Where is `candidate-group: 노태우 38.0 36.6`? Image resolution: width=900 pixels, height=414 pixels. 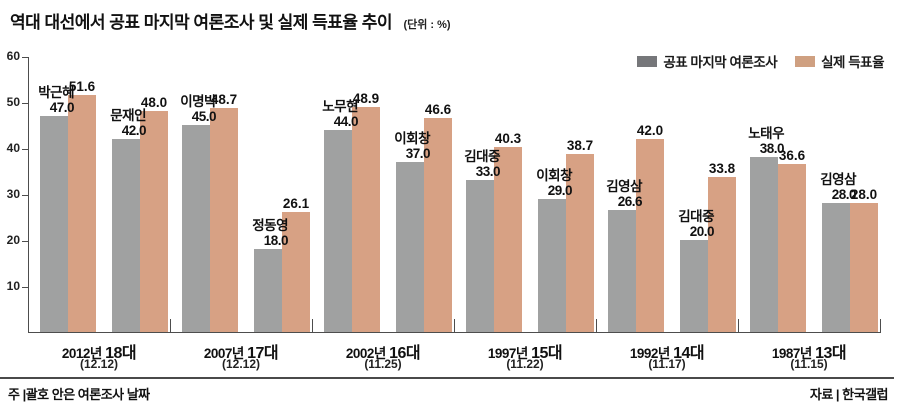 candidate-group: 노태우 38.0 36.6 is located at coordinates (777, 195).